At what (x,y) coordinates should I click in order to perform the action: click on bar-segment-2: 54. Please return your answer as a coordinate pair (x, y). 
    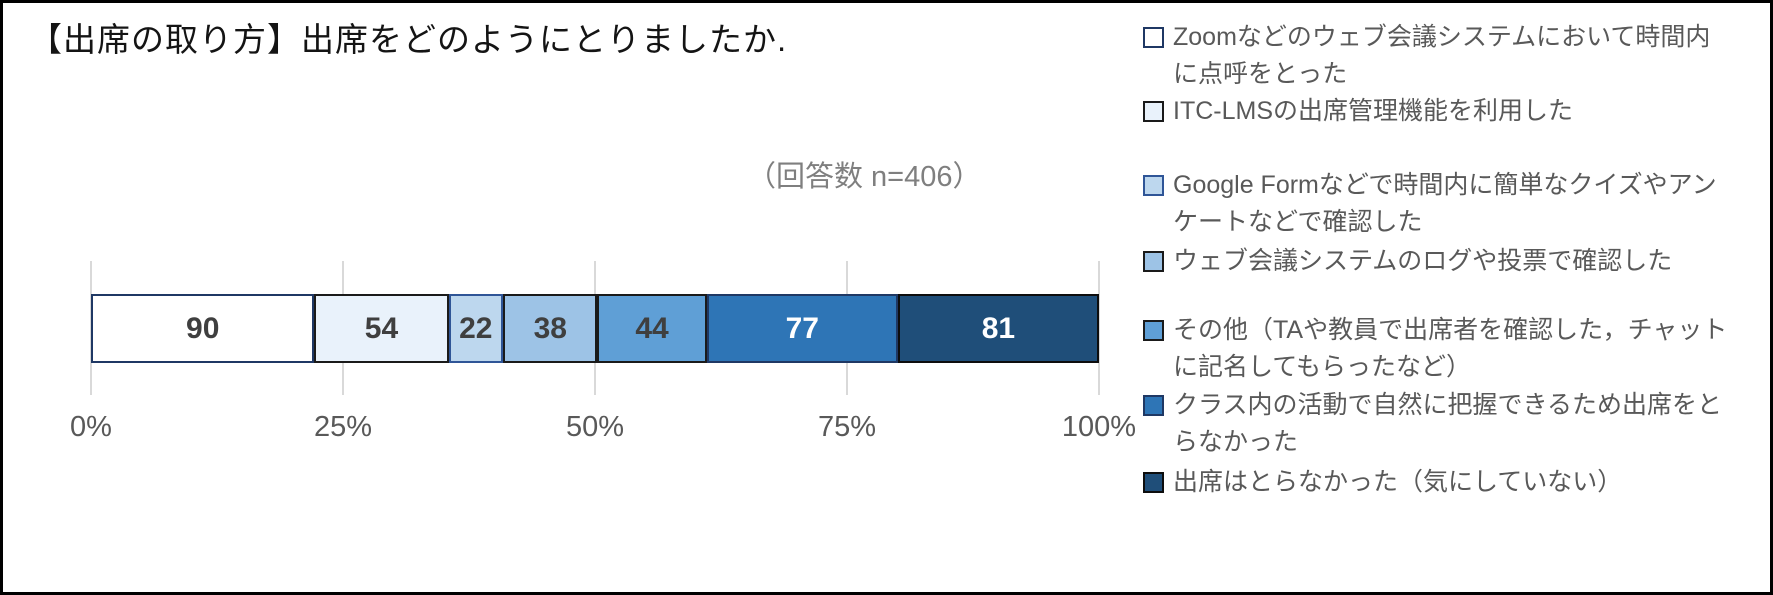
    Looking at the image, I should click on (381, 328).